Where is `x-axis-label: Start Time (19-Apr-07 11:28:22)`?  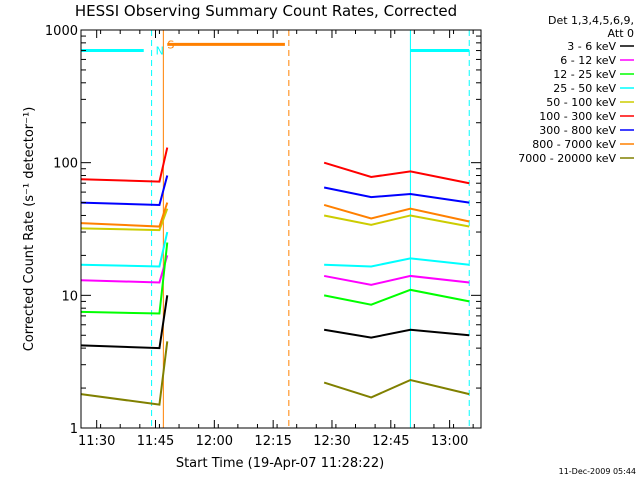
x-axis-label: Start Time (19-Apr-07 11:28:22) is located at coordinates (280, 463).